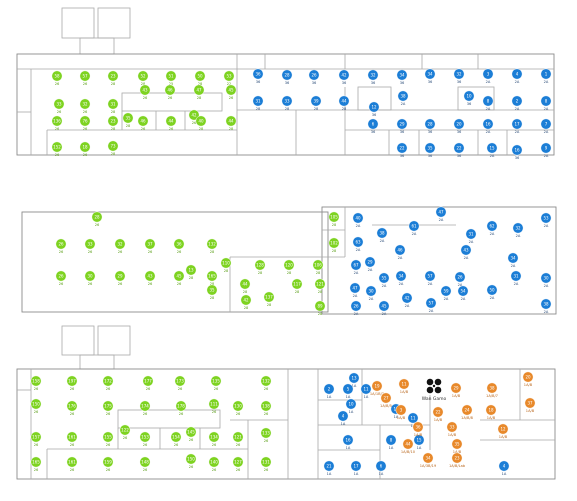  What do you see at coordinates (518, 230) in the screenshot?
I see `access-point-marker: 32 2A` at bounding box center [518, 230].